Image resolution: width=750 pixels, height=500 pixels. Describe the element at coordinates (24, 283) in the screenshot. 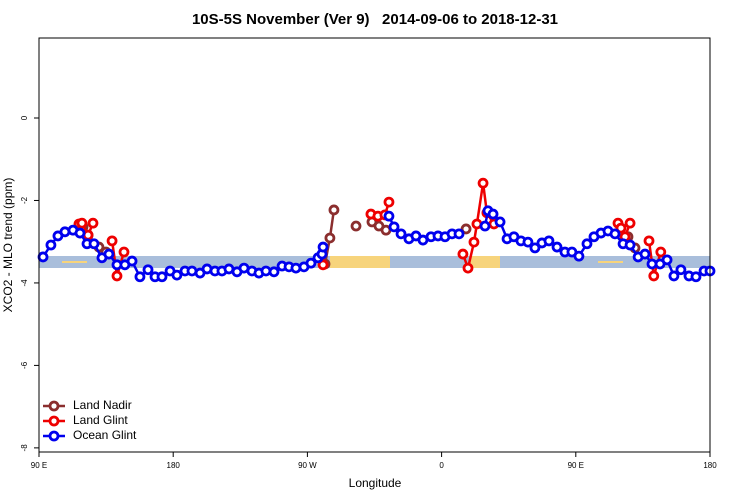

I see `y-tick-label: -4` at that location.